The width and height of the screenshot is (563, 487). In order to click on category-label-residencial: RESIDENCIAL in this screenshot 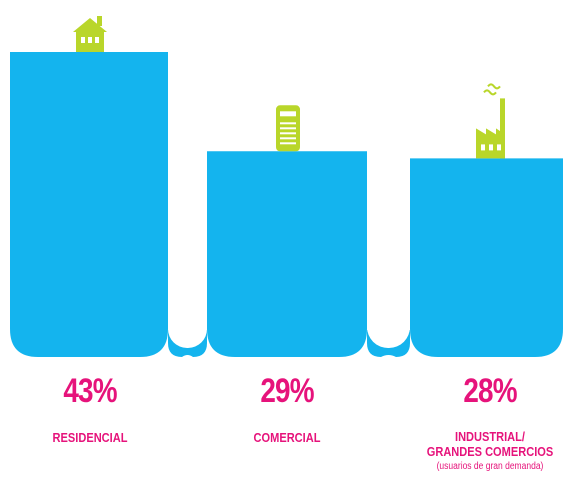, I will do `click(90, 437)`.